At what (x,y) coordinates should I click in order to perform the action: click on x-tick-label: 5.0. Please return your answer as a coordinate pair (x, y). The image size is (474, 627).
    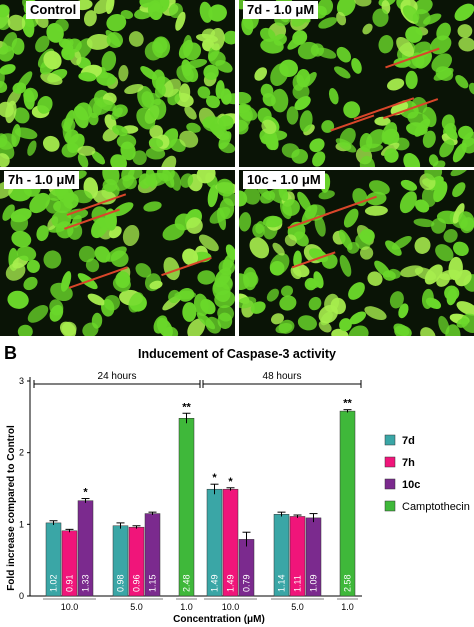
    Looking at the image, I should click on (297, 607).